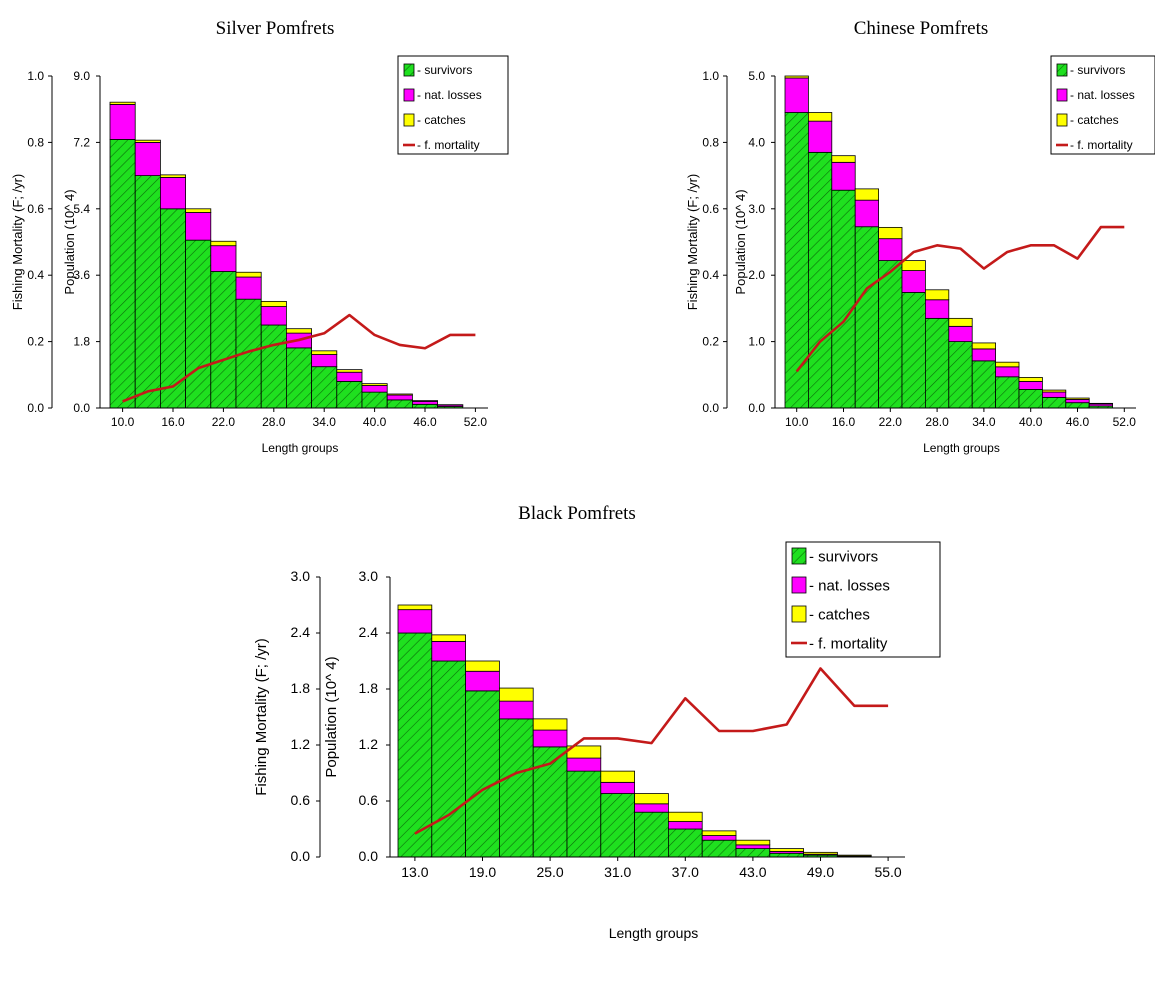  Describe the element at coordinates (756, 275) in the screenshot. I see `population-tick-label: 2.0` at that location.